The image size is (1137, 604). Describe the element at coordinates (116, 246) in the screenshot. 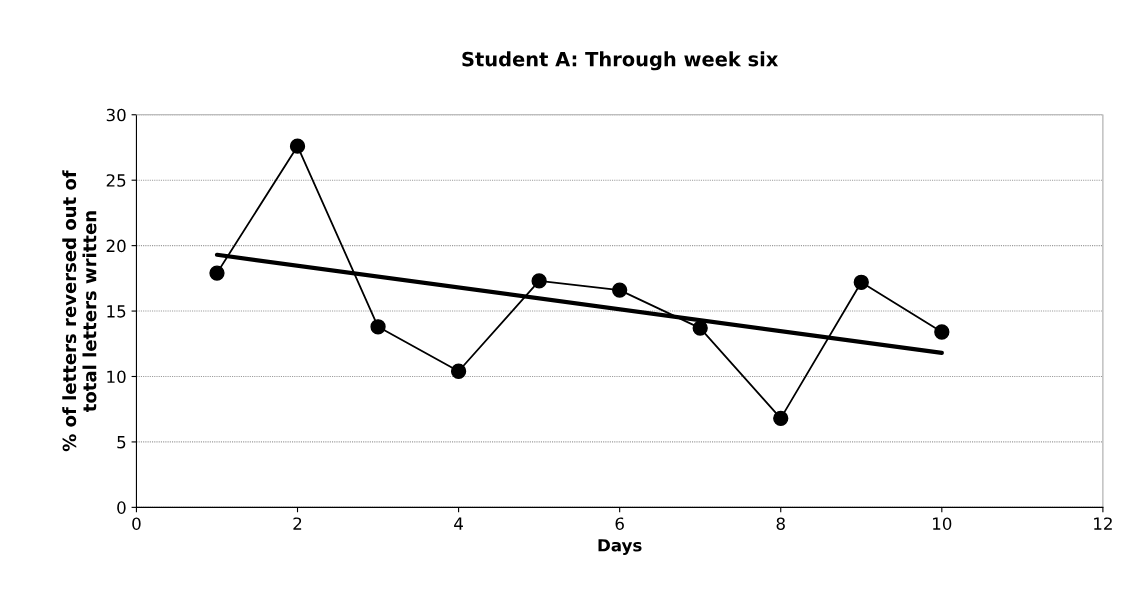

I see `y-tick-label: 20` at that location.